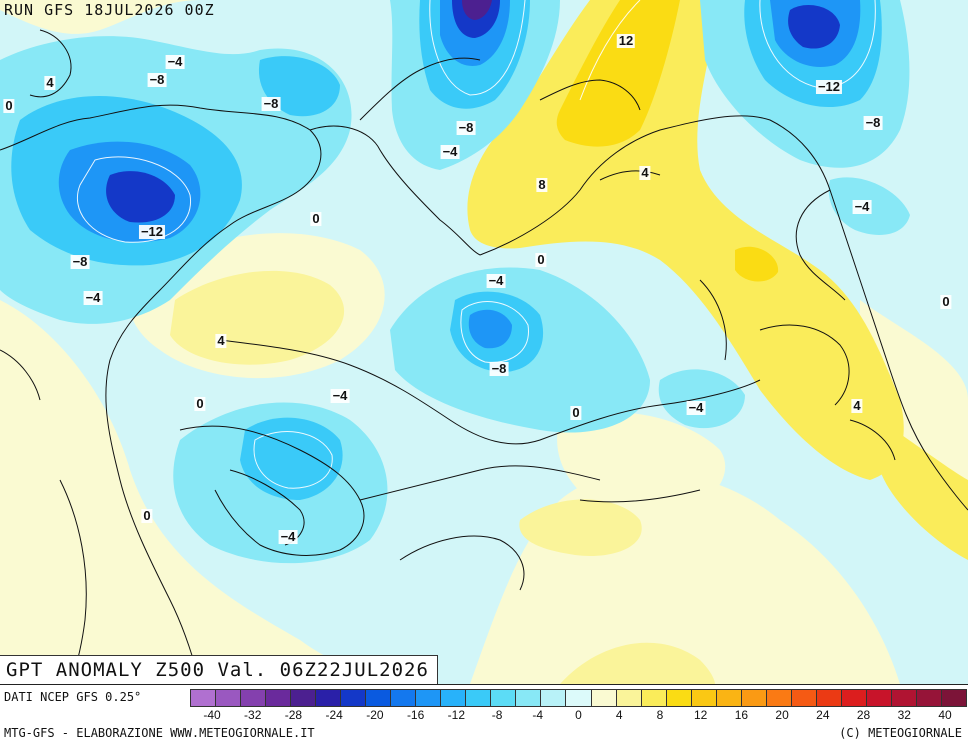 This screenshot has height=746, width=968. Describe the element at coordinates (219, 669) in the screenshot. I see `map-title: GPT ANOMALY Z500 Val. 06Z22JUL2026` at that location.